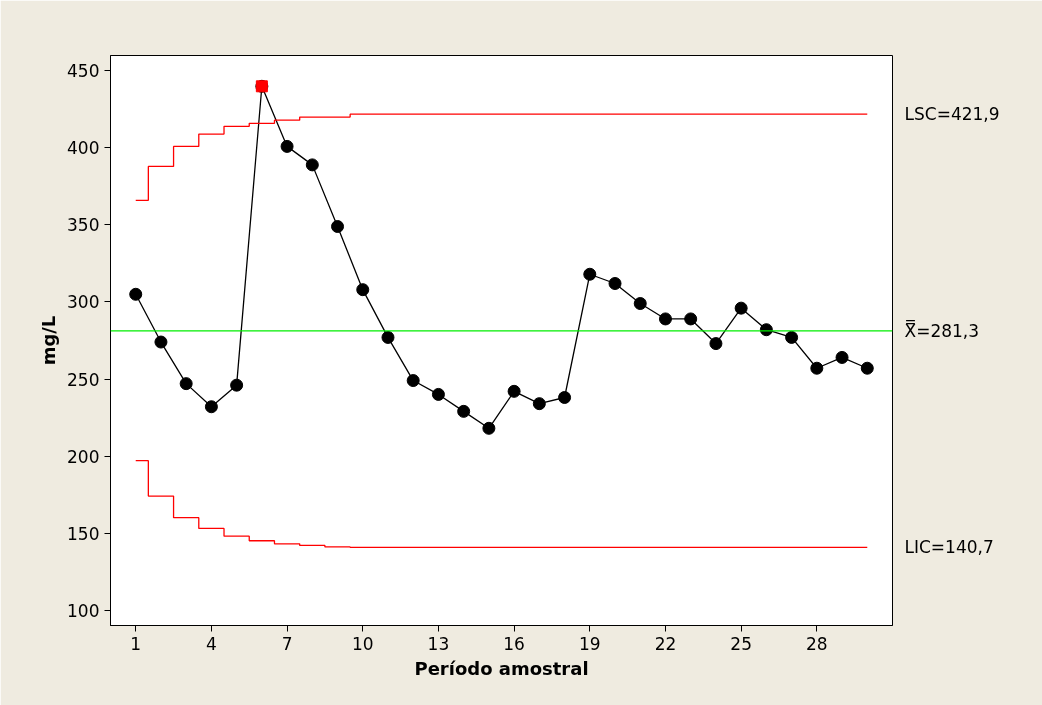 The image size is (1042, 705). What do you see at coordinates (501, 668) in the screenshot?
I see `x-axis-title: Período amostral` at bounding box center [501, 668].